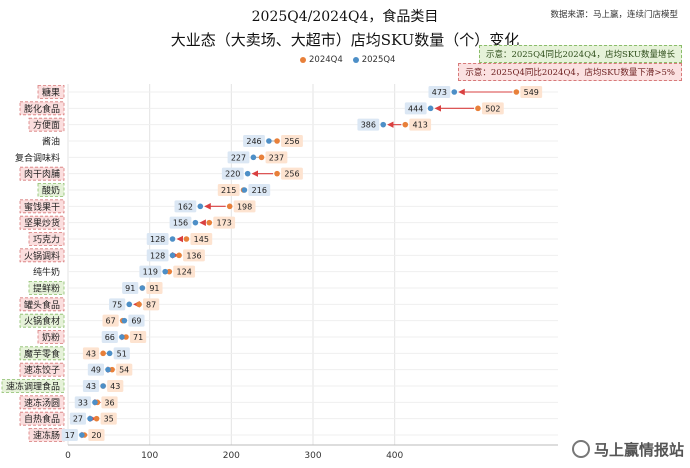 This screenshot has height=468, width=690. I want to click on data-label-2025: 246, so click(253, 141).